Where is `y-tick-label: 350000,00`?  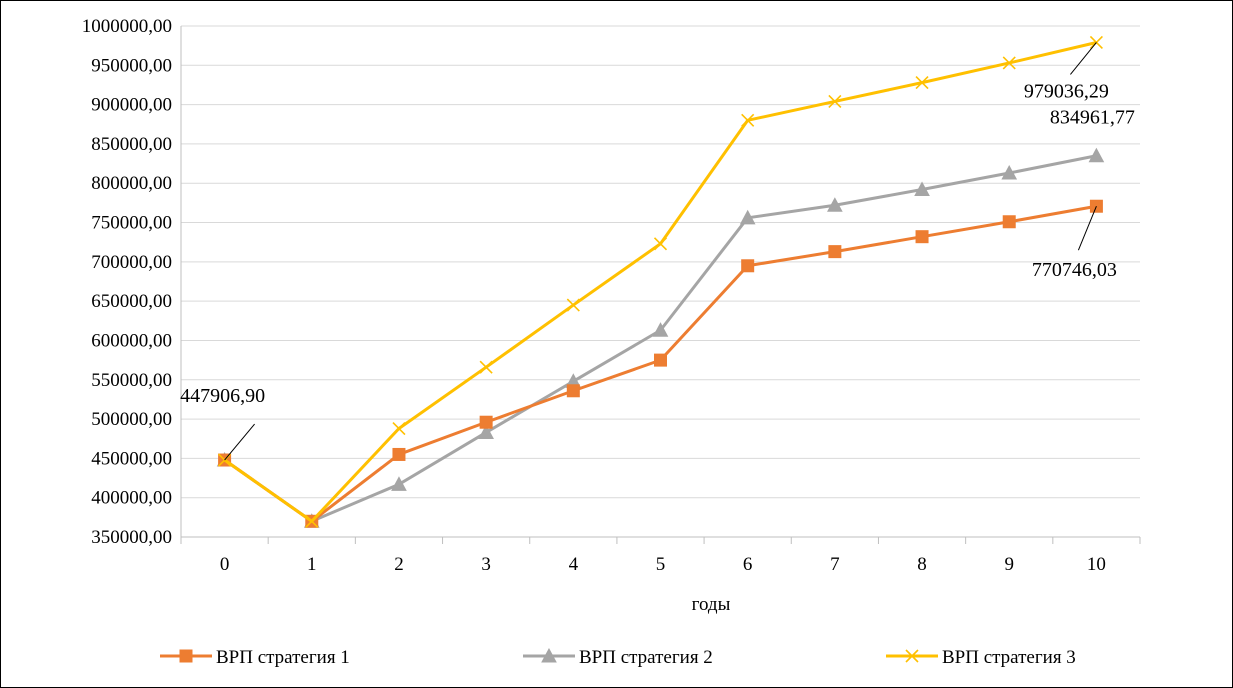
y-tick-label: 350000,00 is located at coordinates (131, 537).